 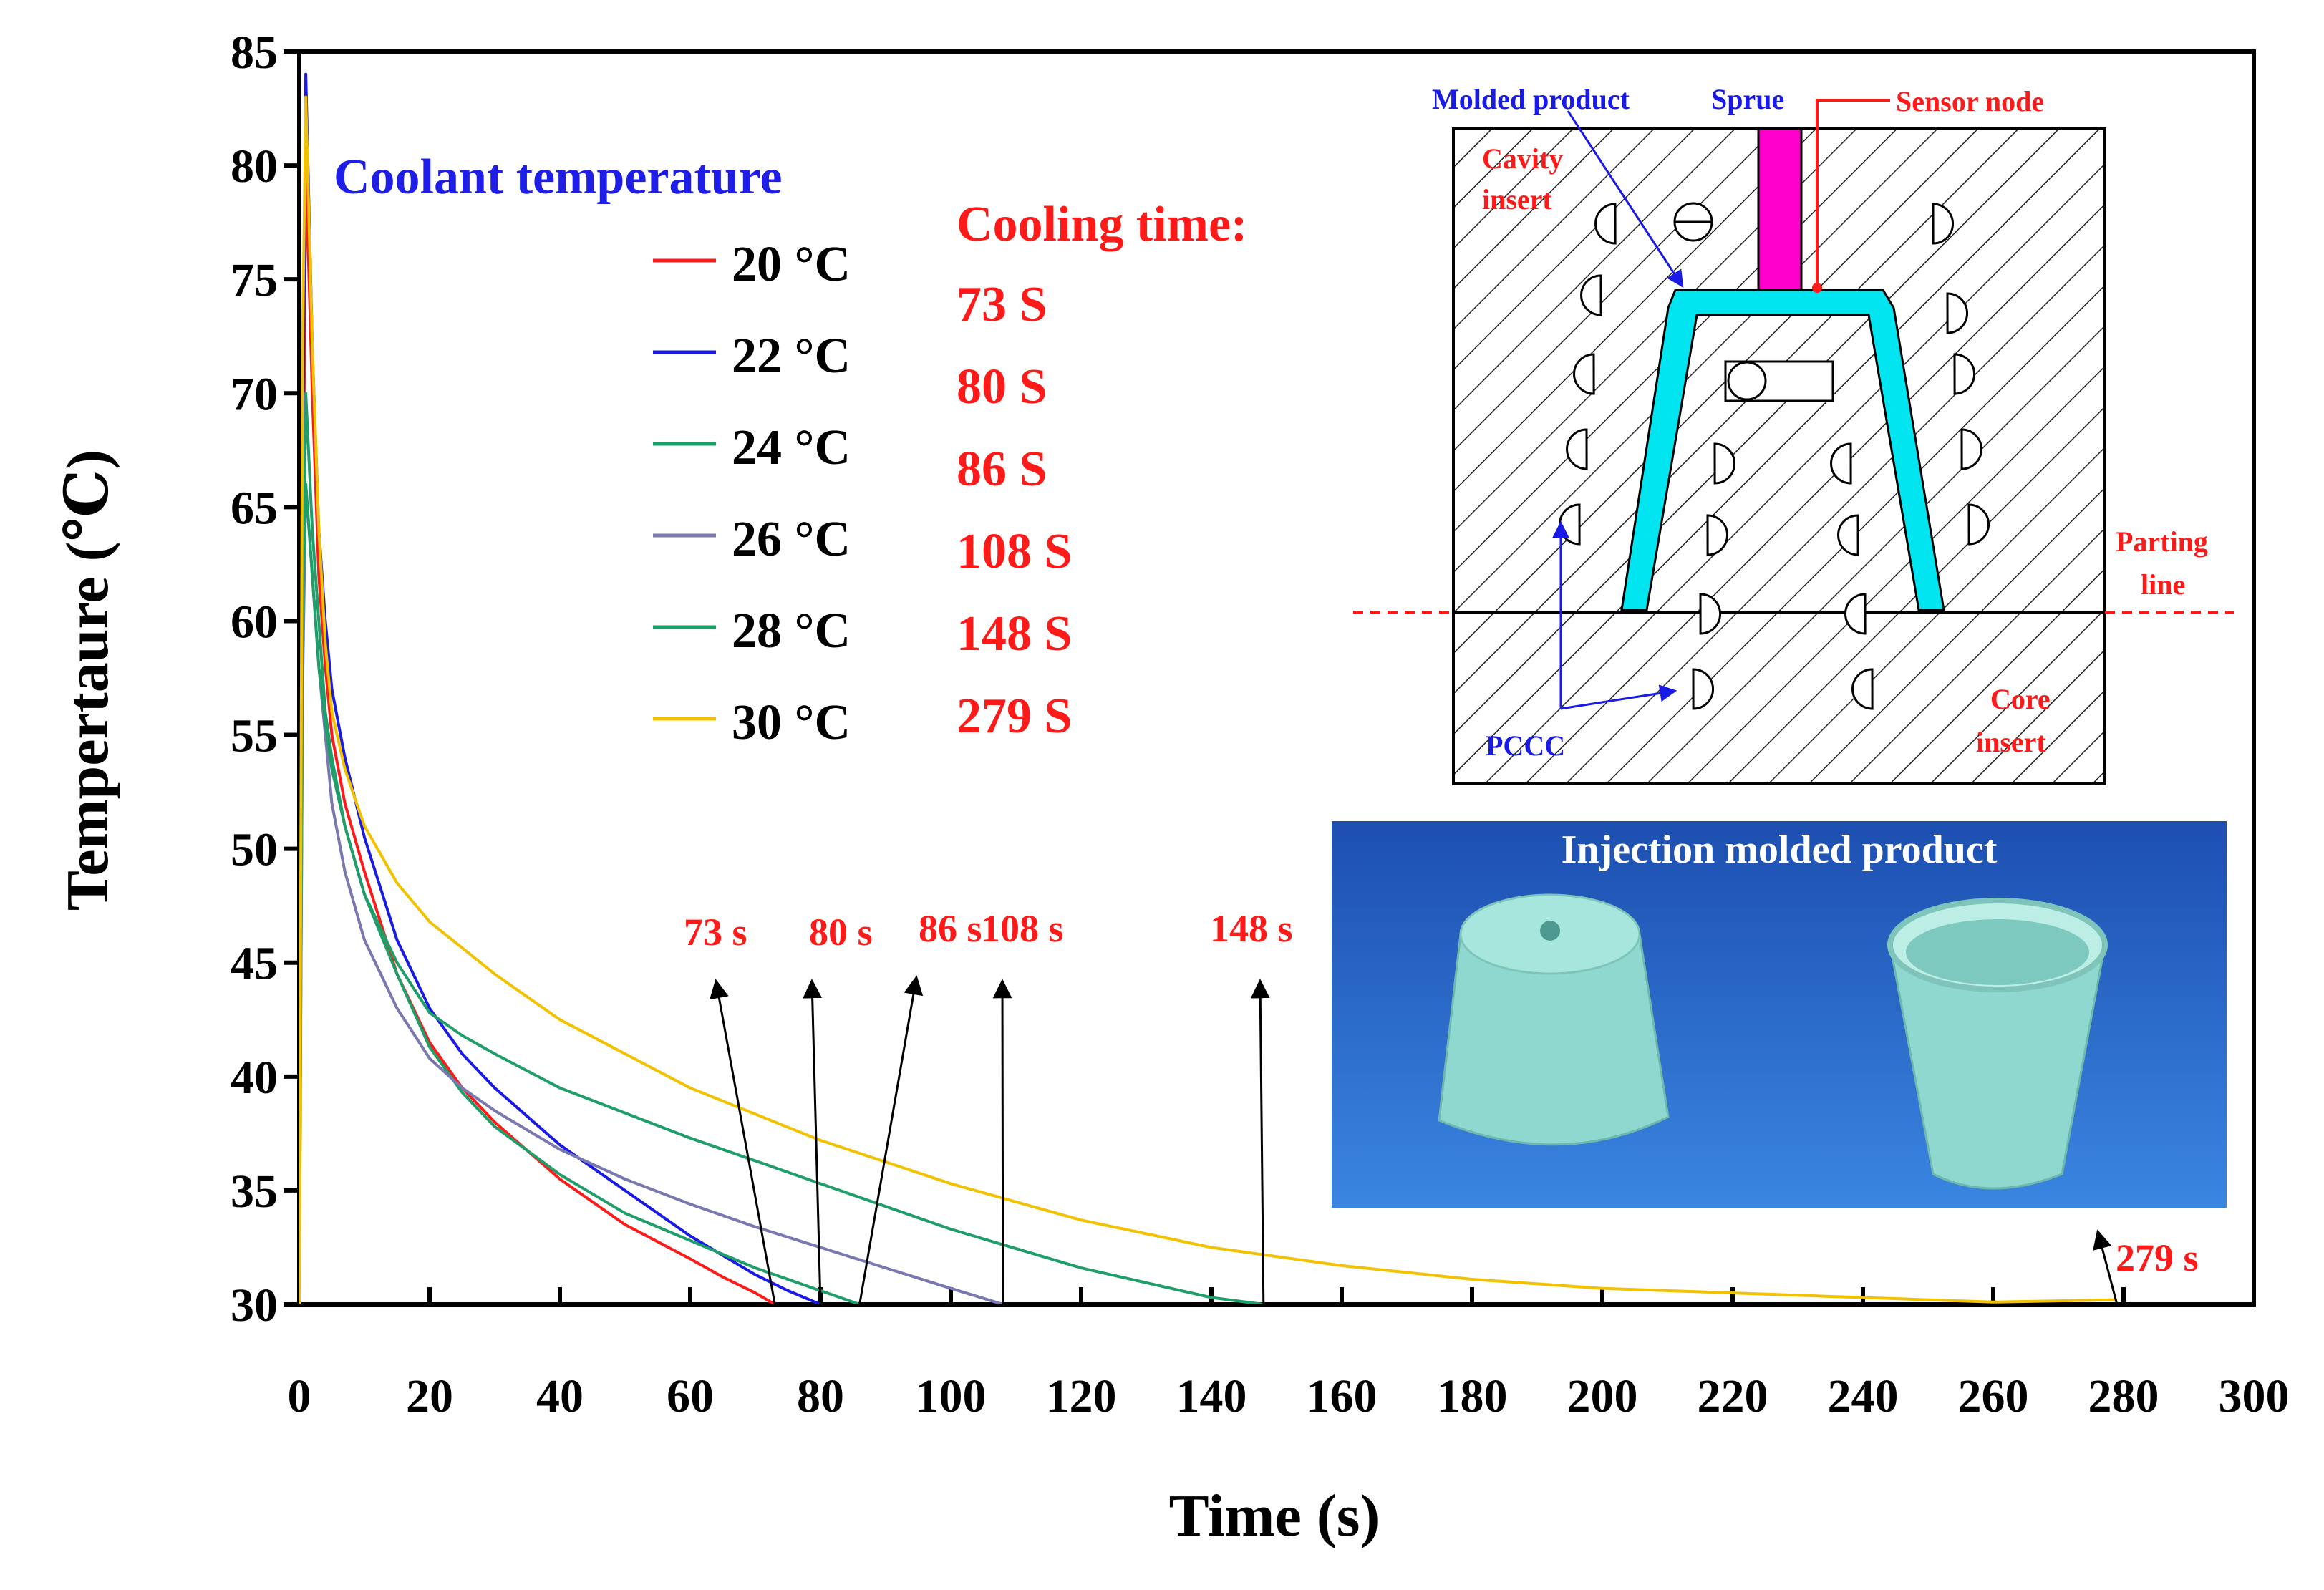 I want to click on y-tick-label: 80, so click(x=254, y=166).